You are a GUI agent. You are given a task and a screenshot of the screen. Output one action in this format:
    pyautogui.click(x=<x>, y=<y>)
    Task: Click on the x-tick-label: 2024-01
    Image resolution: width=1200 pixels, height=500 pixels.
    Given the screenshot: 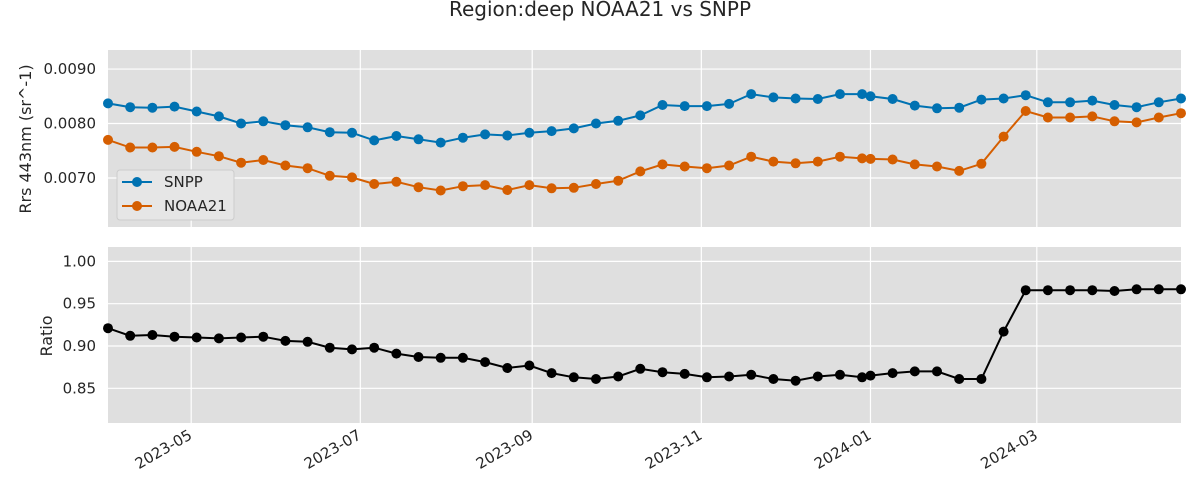 What is the action you would take?
    pyautogui.click(x=842, y=449)
    